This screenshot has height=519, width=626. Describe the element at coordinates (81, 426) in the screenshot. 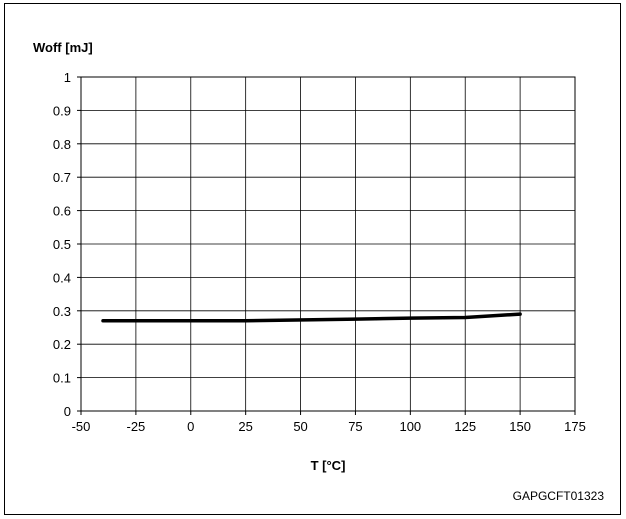

I see `x-tick-label: -50` at that location.